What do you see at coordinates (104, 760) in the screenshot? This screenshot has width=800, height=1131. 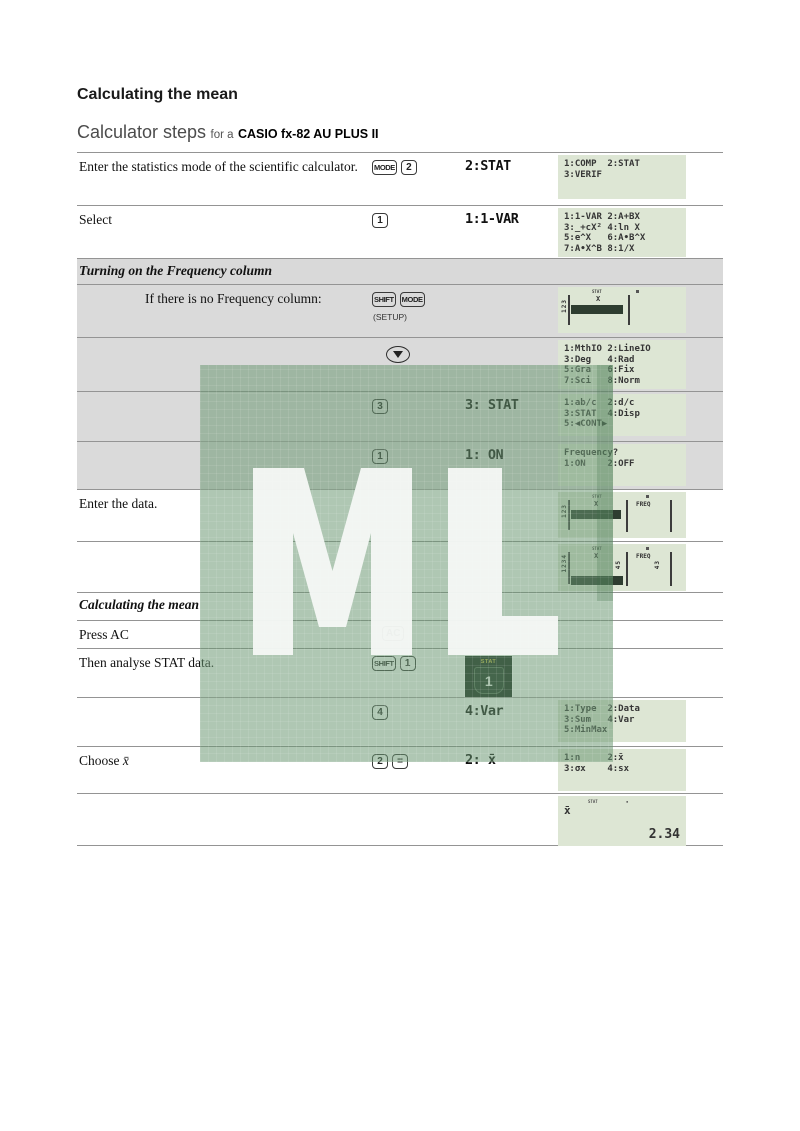 I see `instruction-text: Choose x̄` at bounding box center [104, 760].